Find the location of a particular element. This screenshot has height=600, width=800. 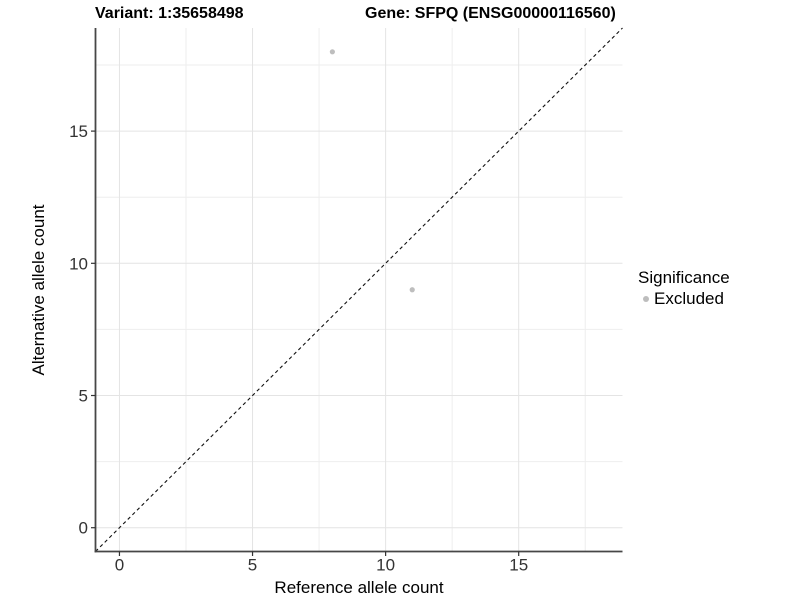

legend-entry-excluded: Excluded is located at coordinates (684, 298).